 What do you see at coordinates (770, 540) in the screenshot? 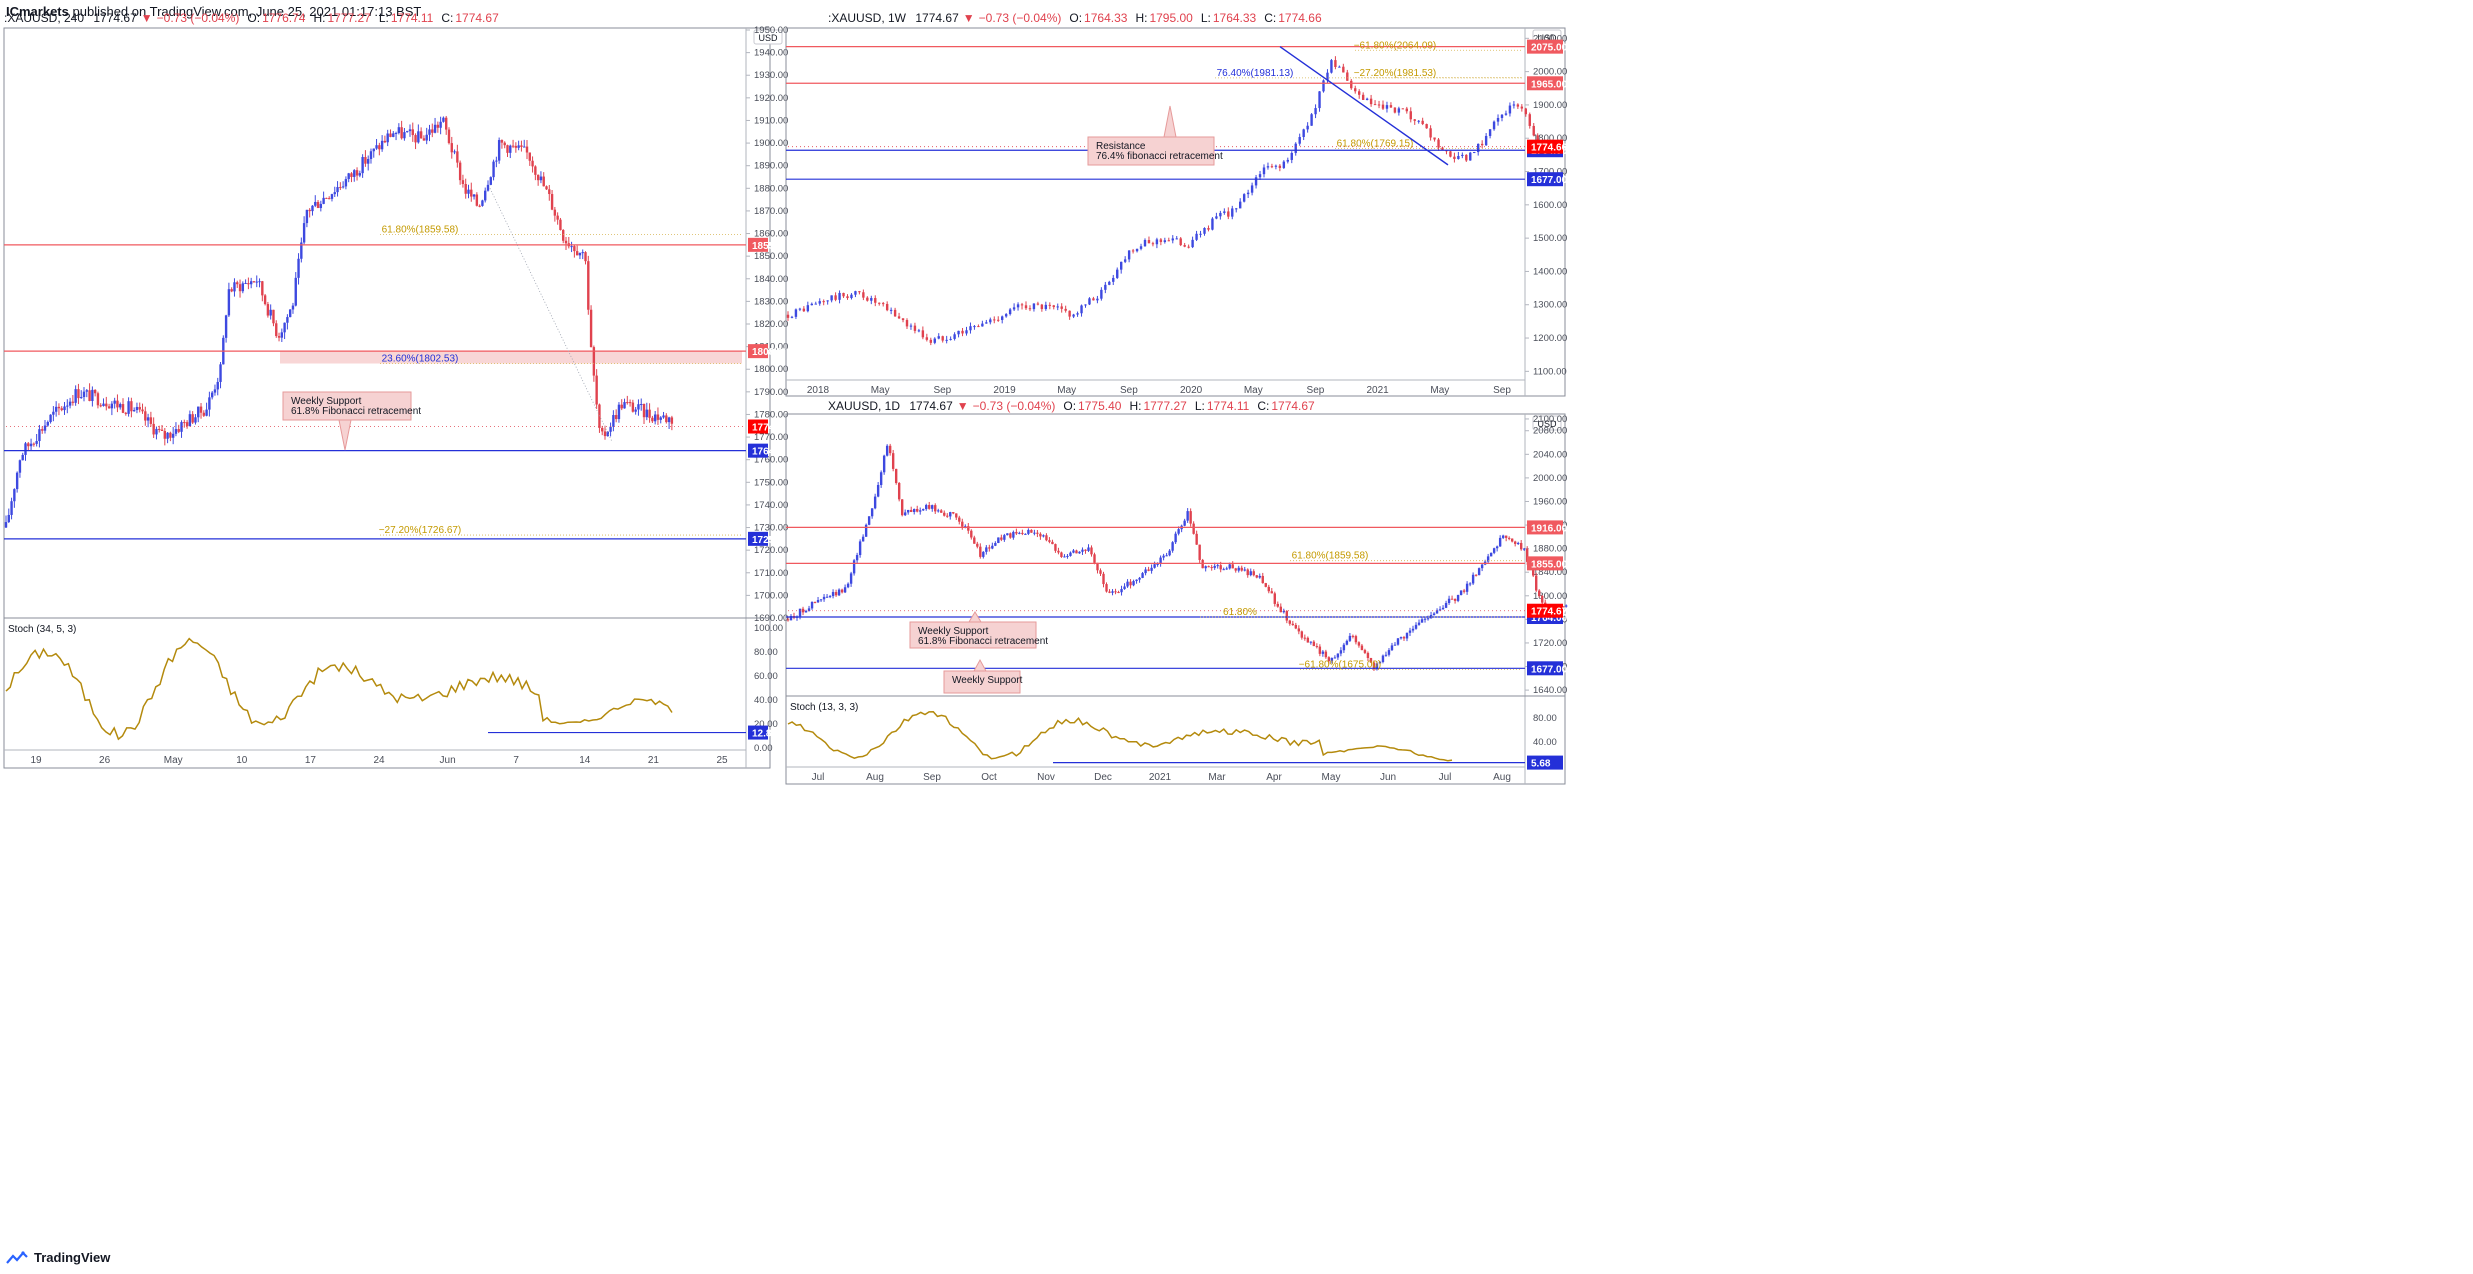
I see `level-price-label: 1725.00` at bounding box center [770, 540].